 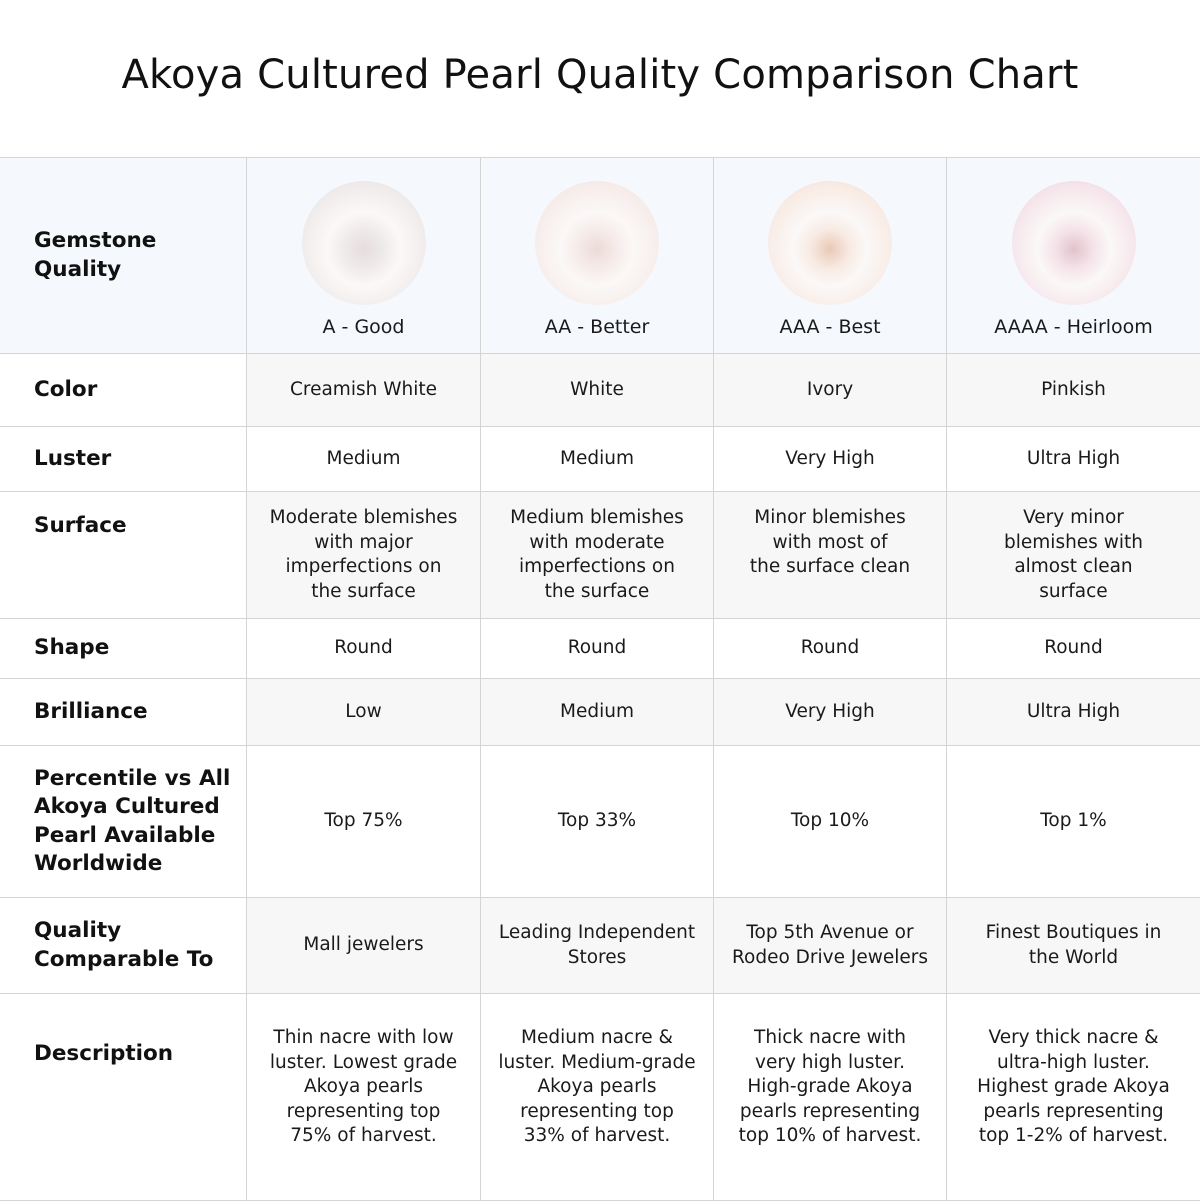 What do you see at coordinates (830, 390) in the screenshot?
I see `table-cell: Ivory` at bounding box center [830, 390].